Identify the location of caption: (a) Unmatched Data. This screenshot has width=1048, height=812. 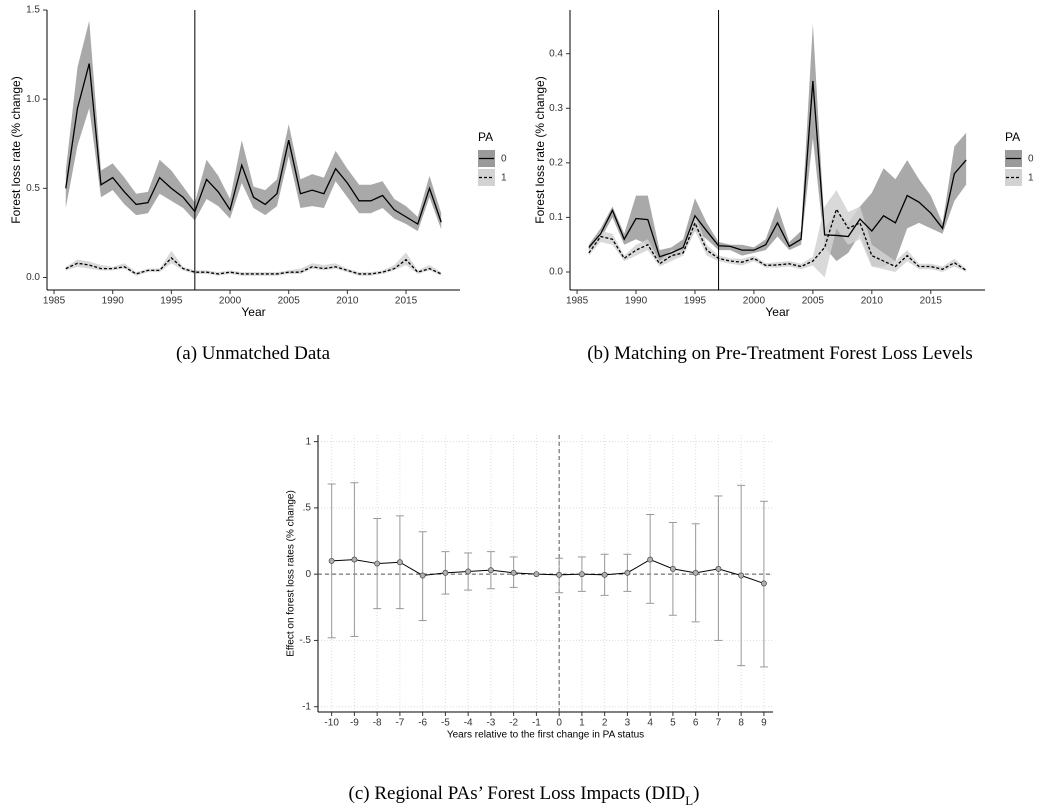
(253, 353).